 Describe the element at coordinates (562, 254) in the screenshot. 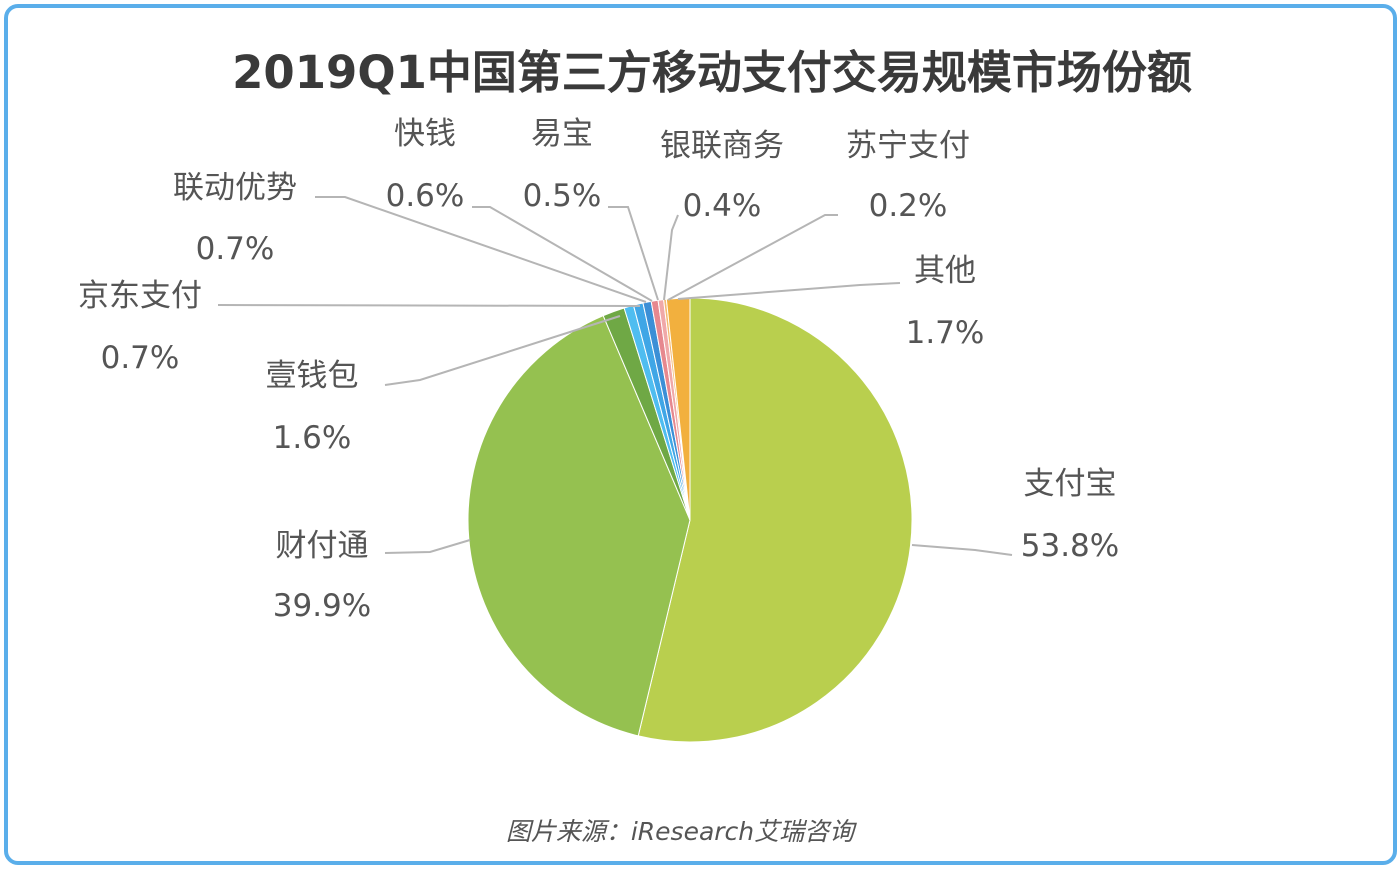

I see `leader-line-kuaiqian` at that location.